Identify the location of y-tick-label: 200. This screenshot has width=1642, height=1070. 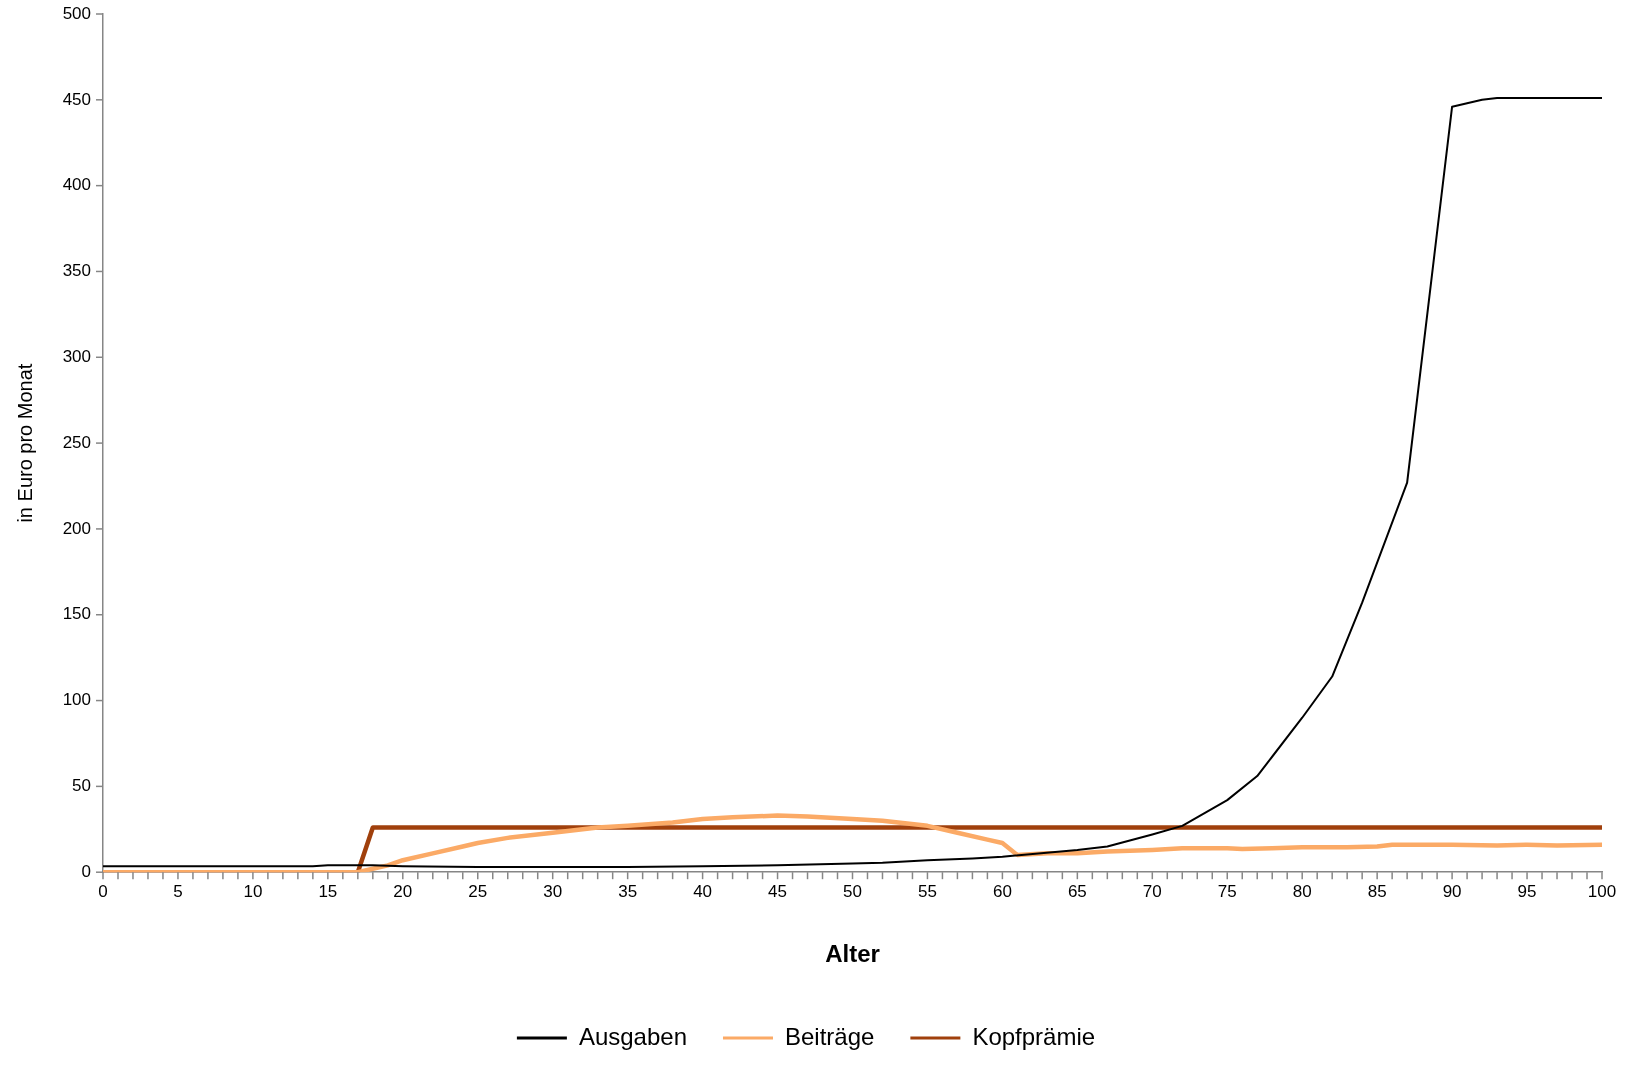
(76, 528).